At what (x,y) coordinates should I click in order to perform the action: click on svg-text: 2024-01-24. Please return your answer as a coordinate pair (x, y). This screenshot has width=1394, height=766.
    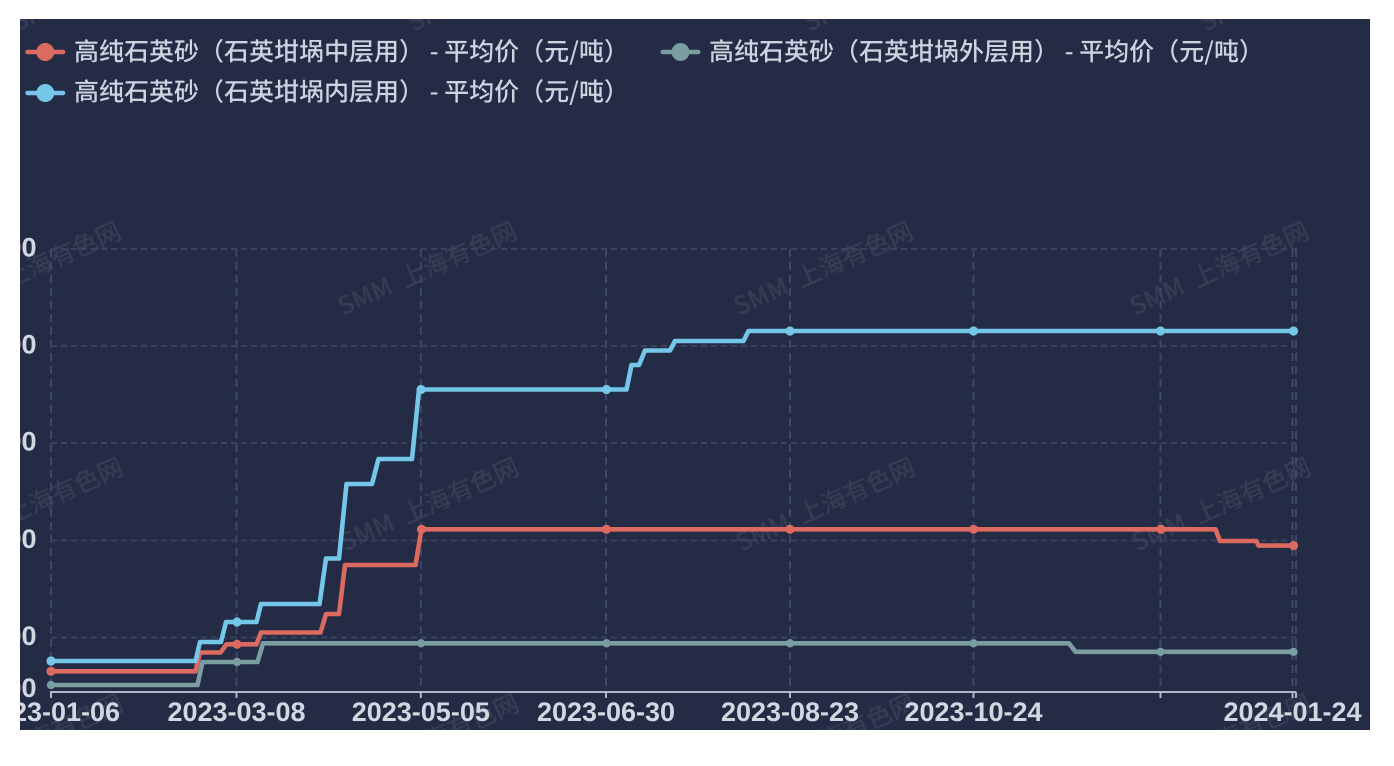
    Looking at the image, I should click on (1292, 712).